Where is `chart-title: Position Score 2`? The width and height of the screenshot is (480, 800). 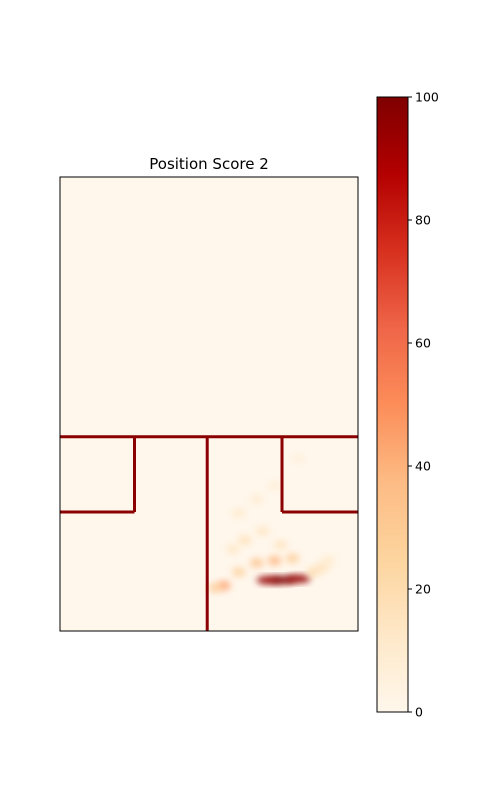
chart-title: Position Score 2 is located at coordinates (209, 164).